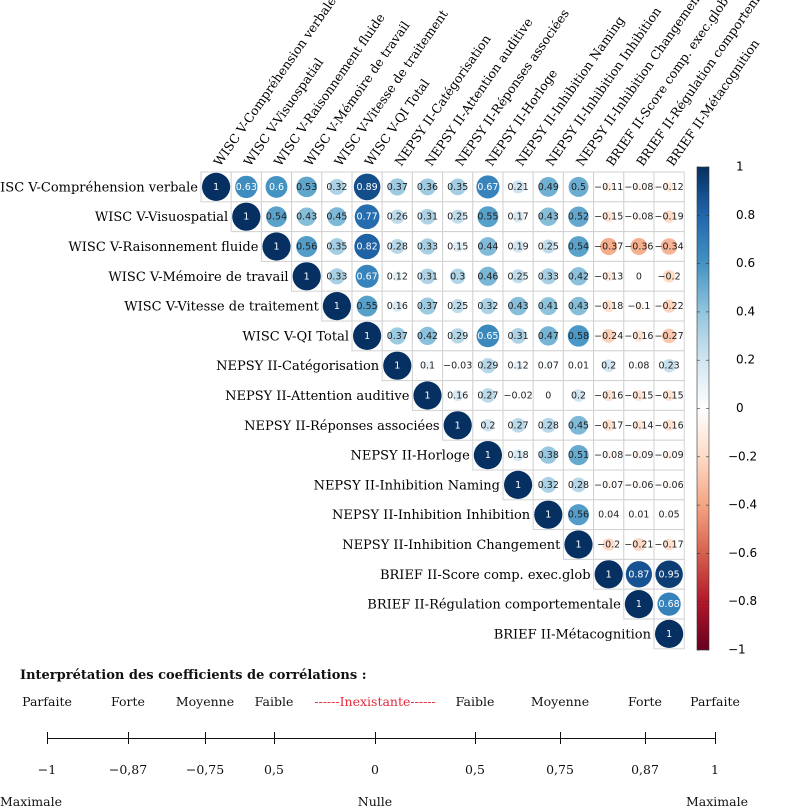 The height and width of the screenshot is (809, 800). Describe the element at coordinates (487, 276) in the screenshot. I see `cell-value: 0.46` at that location.